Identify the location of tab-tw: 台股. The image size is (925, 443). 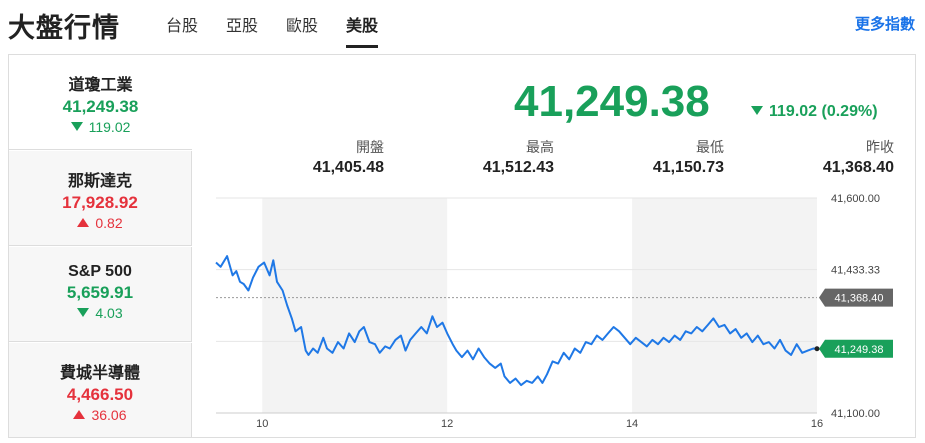
(182, 26).